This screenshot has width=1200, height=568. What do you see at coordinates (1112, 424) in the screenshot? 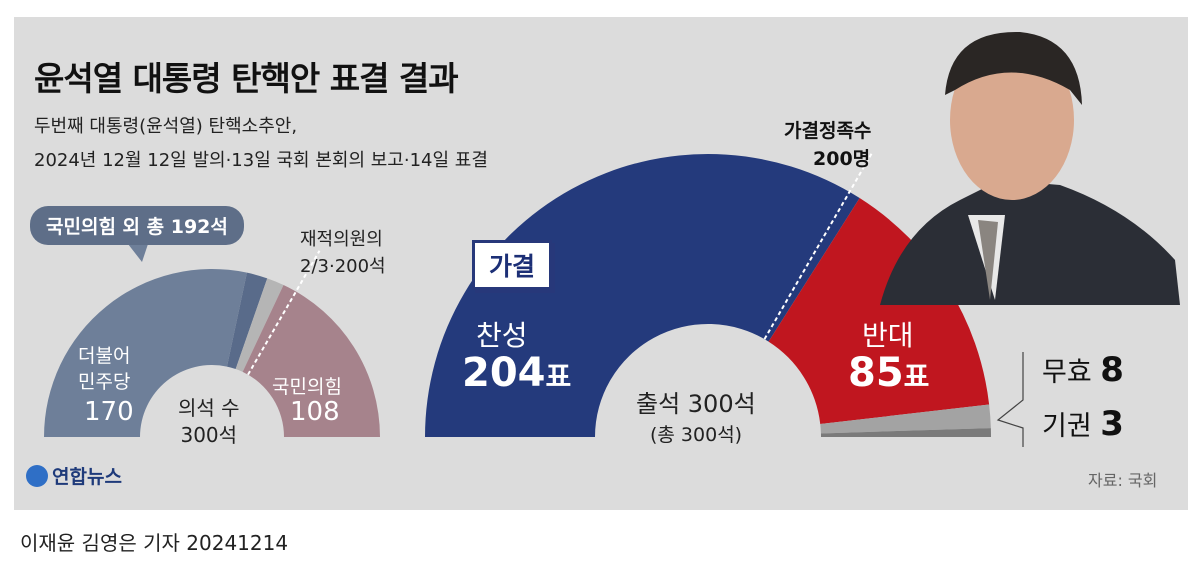
I see `abstain-value: 3` at bounding box center [1112, 424].